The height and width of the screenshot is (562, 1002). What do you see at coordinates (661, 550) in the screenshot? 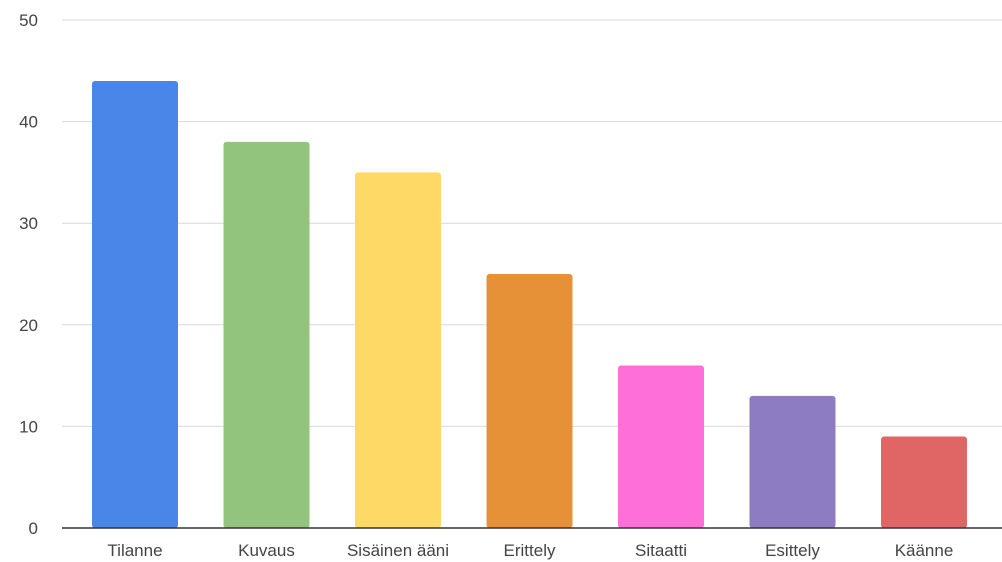
I see `x-tick-label: Sitaatti` at bounding box center [661, 550].